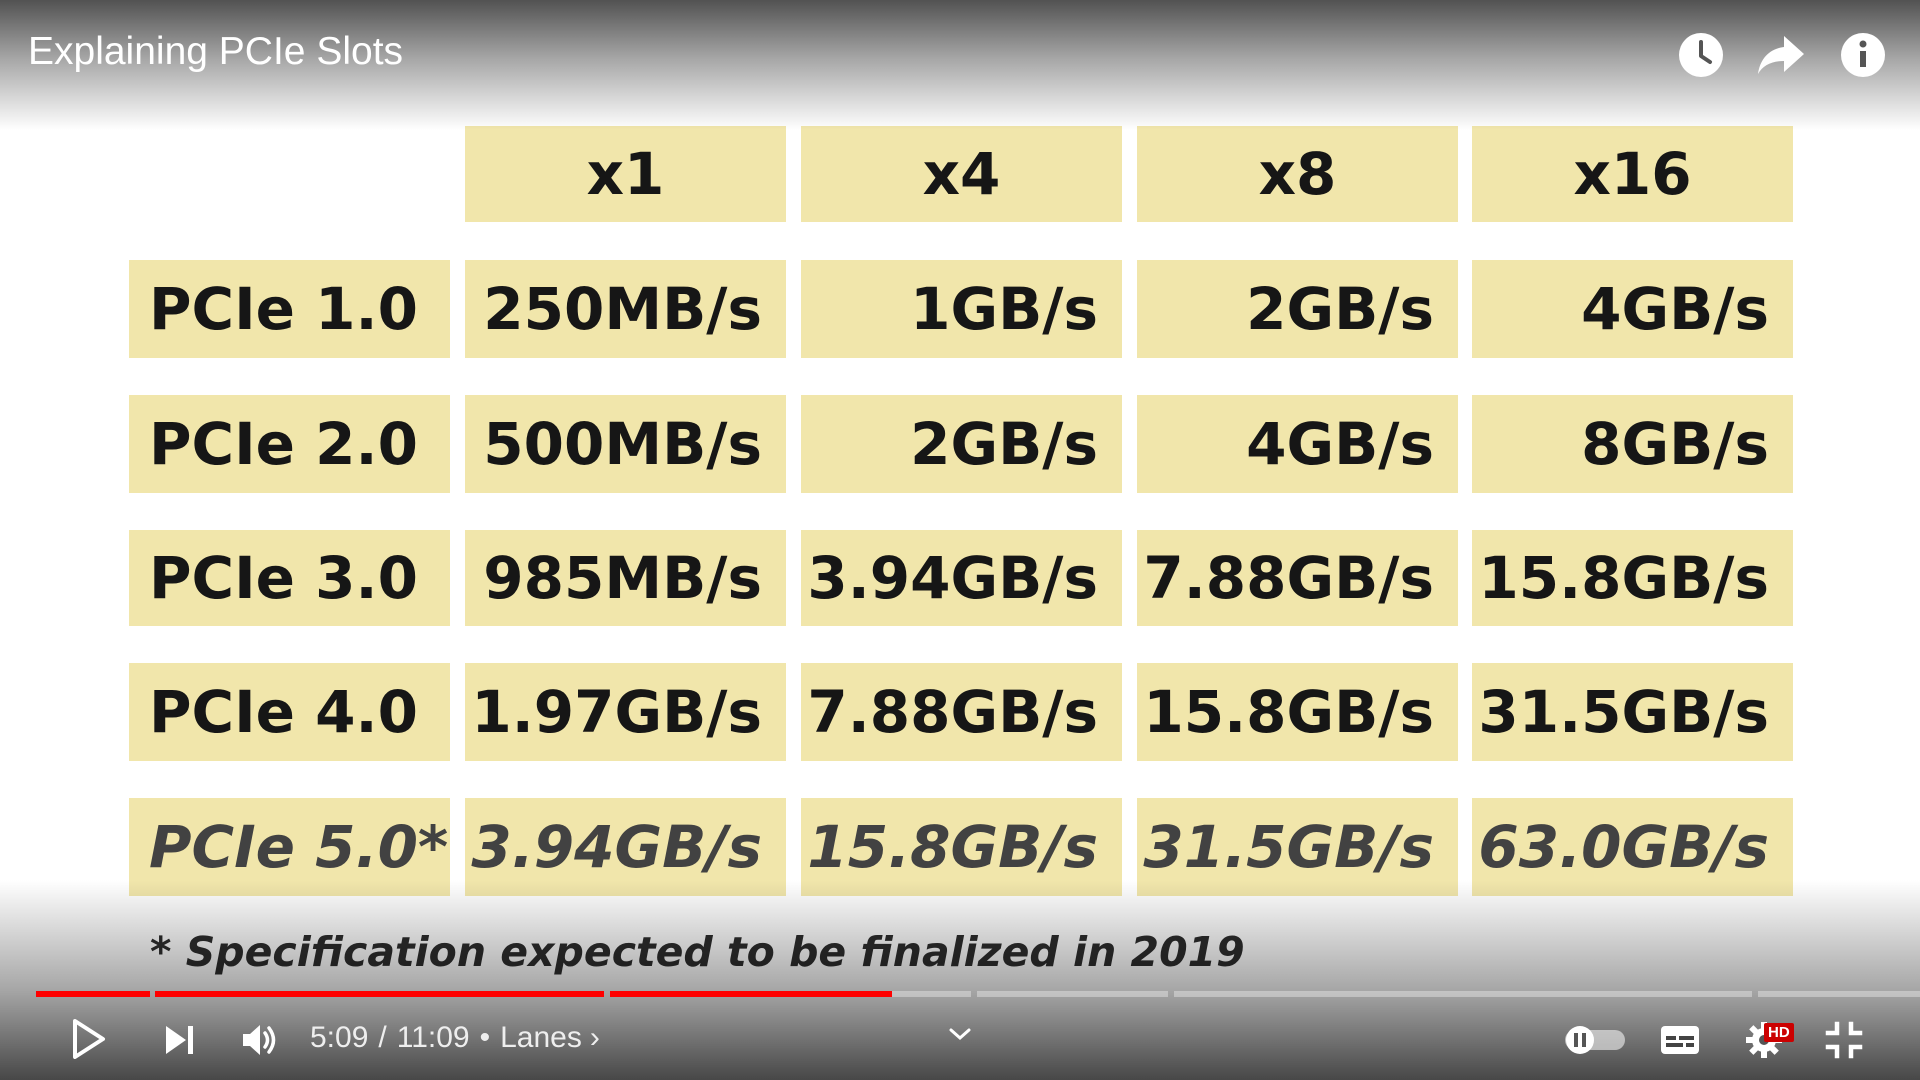  Describe the element at coordinates (1632, 444) in the screenshot. I see `table-cell: 8GB/s` at that location.